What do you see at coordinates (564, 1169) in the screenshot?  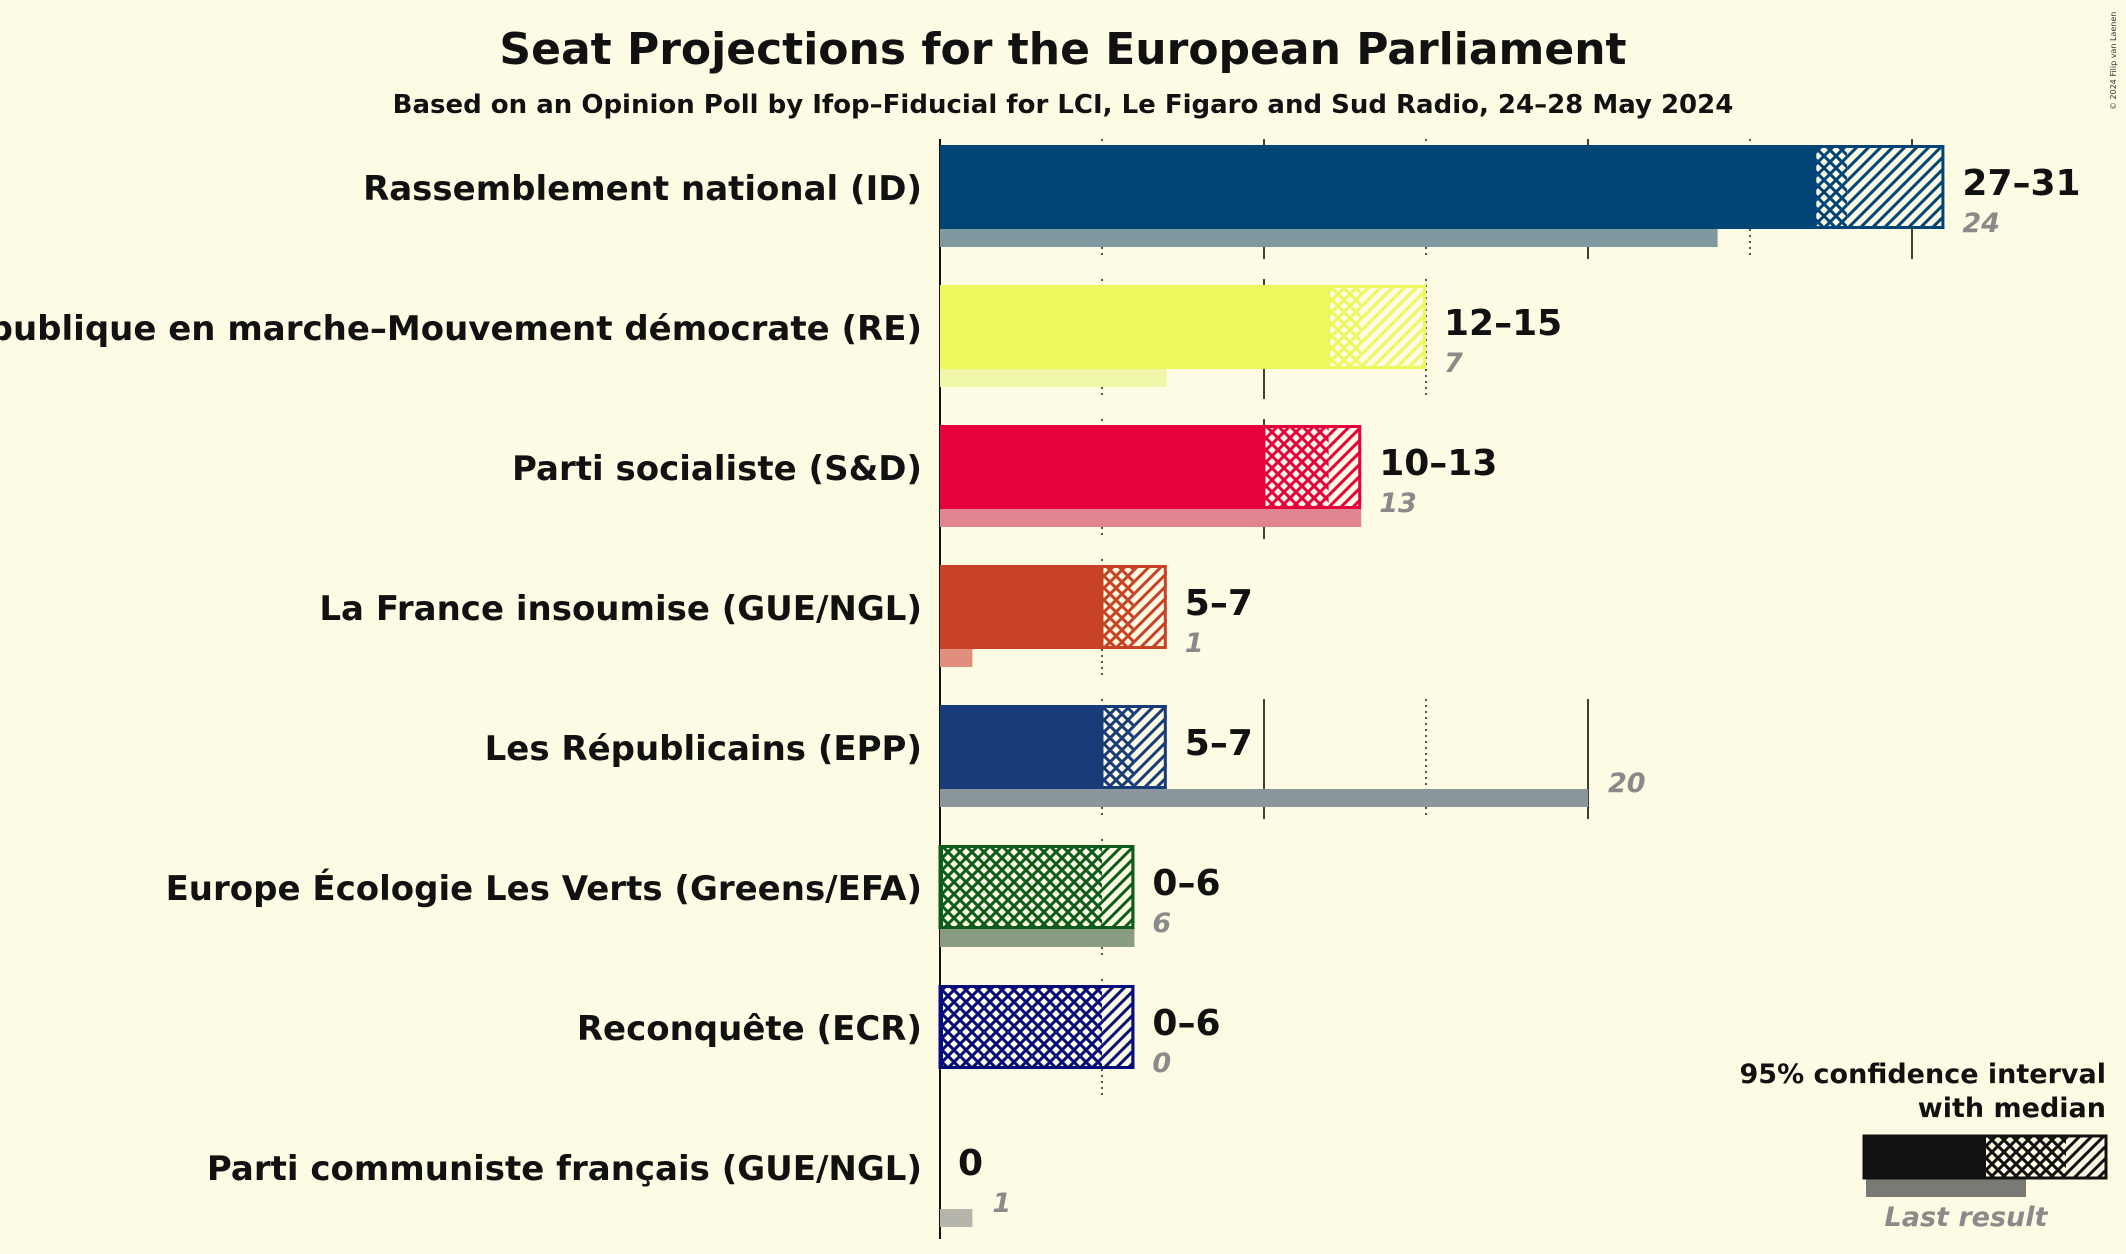 I see `party-label: Parti communiste français (GUE/NGL)` at bounding box center [564, 1169].